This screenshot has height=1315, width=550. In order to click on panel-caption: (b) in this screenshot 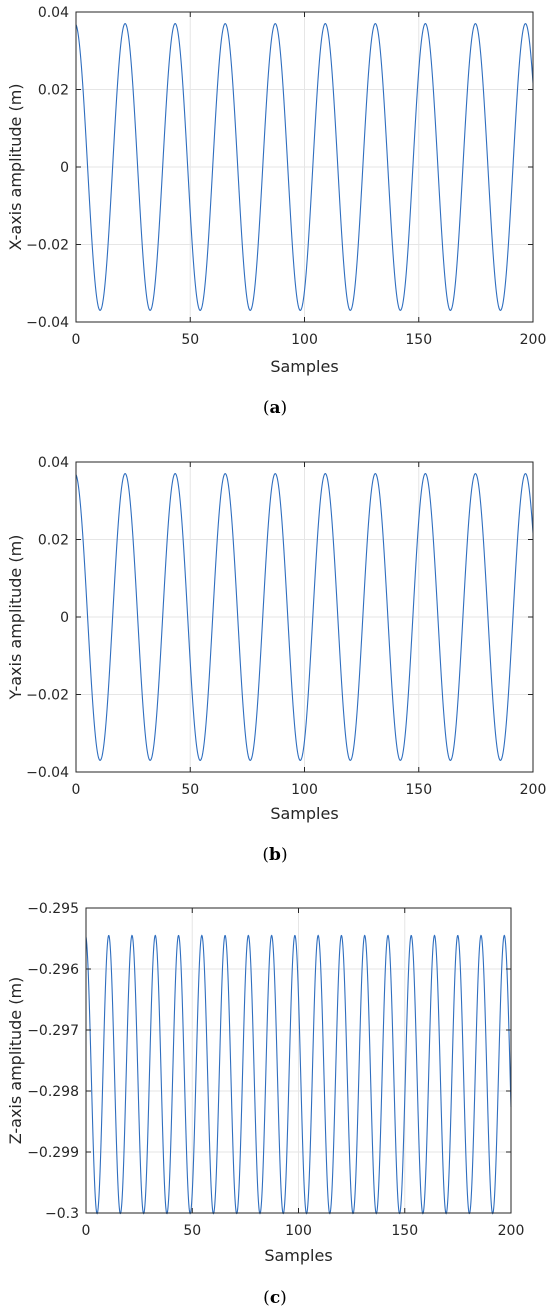, I will do `click(274, 855)`.